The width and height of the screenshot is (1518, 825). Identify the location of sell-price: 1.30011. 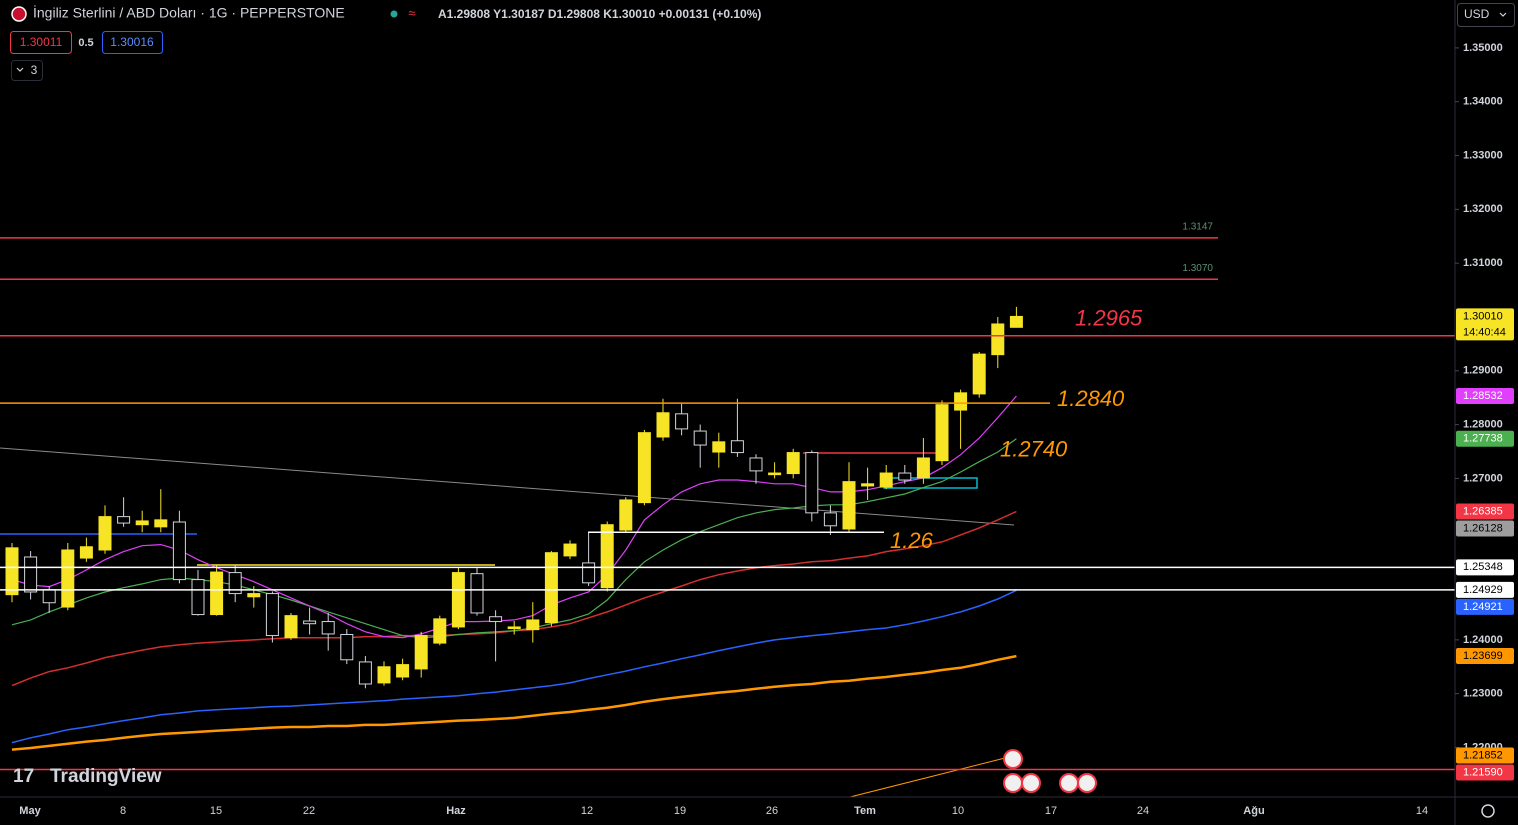
(41, 42).